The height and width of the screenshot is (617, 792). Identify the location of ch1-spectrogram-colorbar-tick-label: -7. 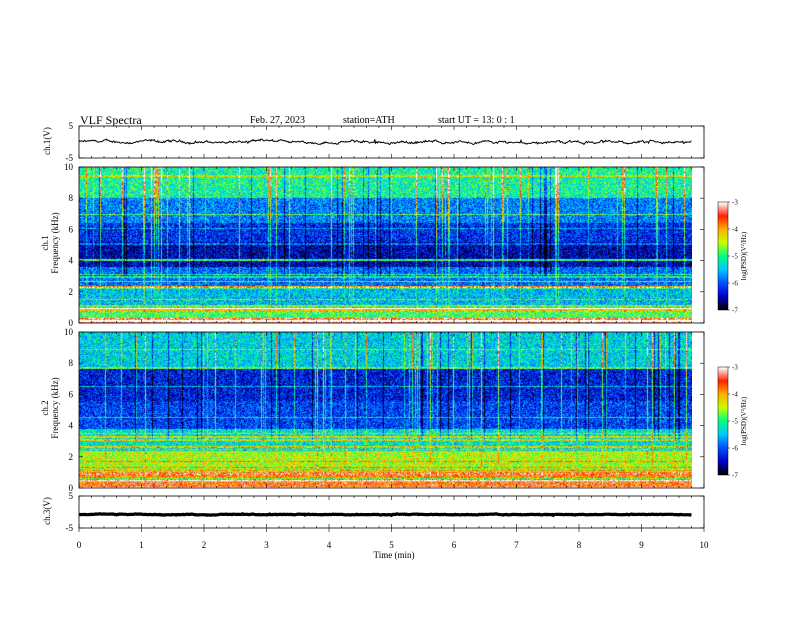
(735, 311).